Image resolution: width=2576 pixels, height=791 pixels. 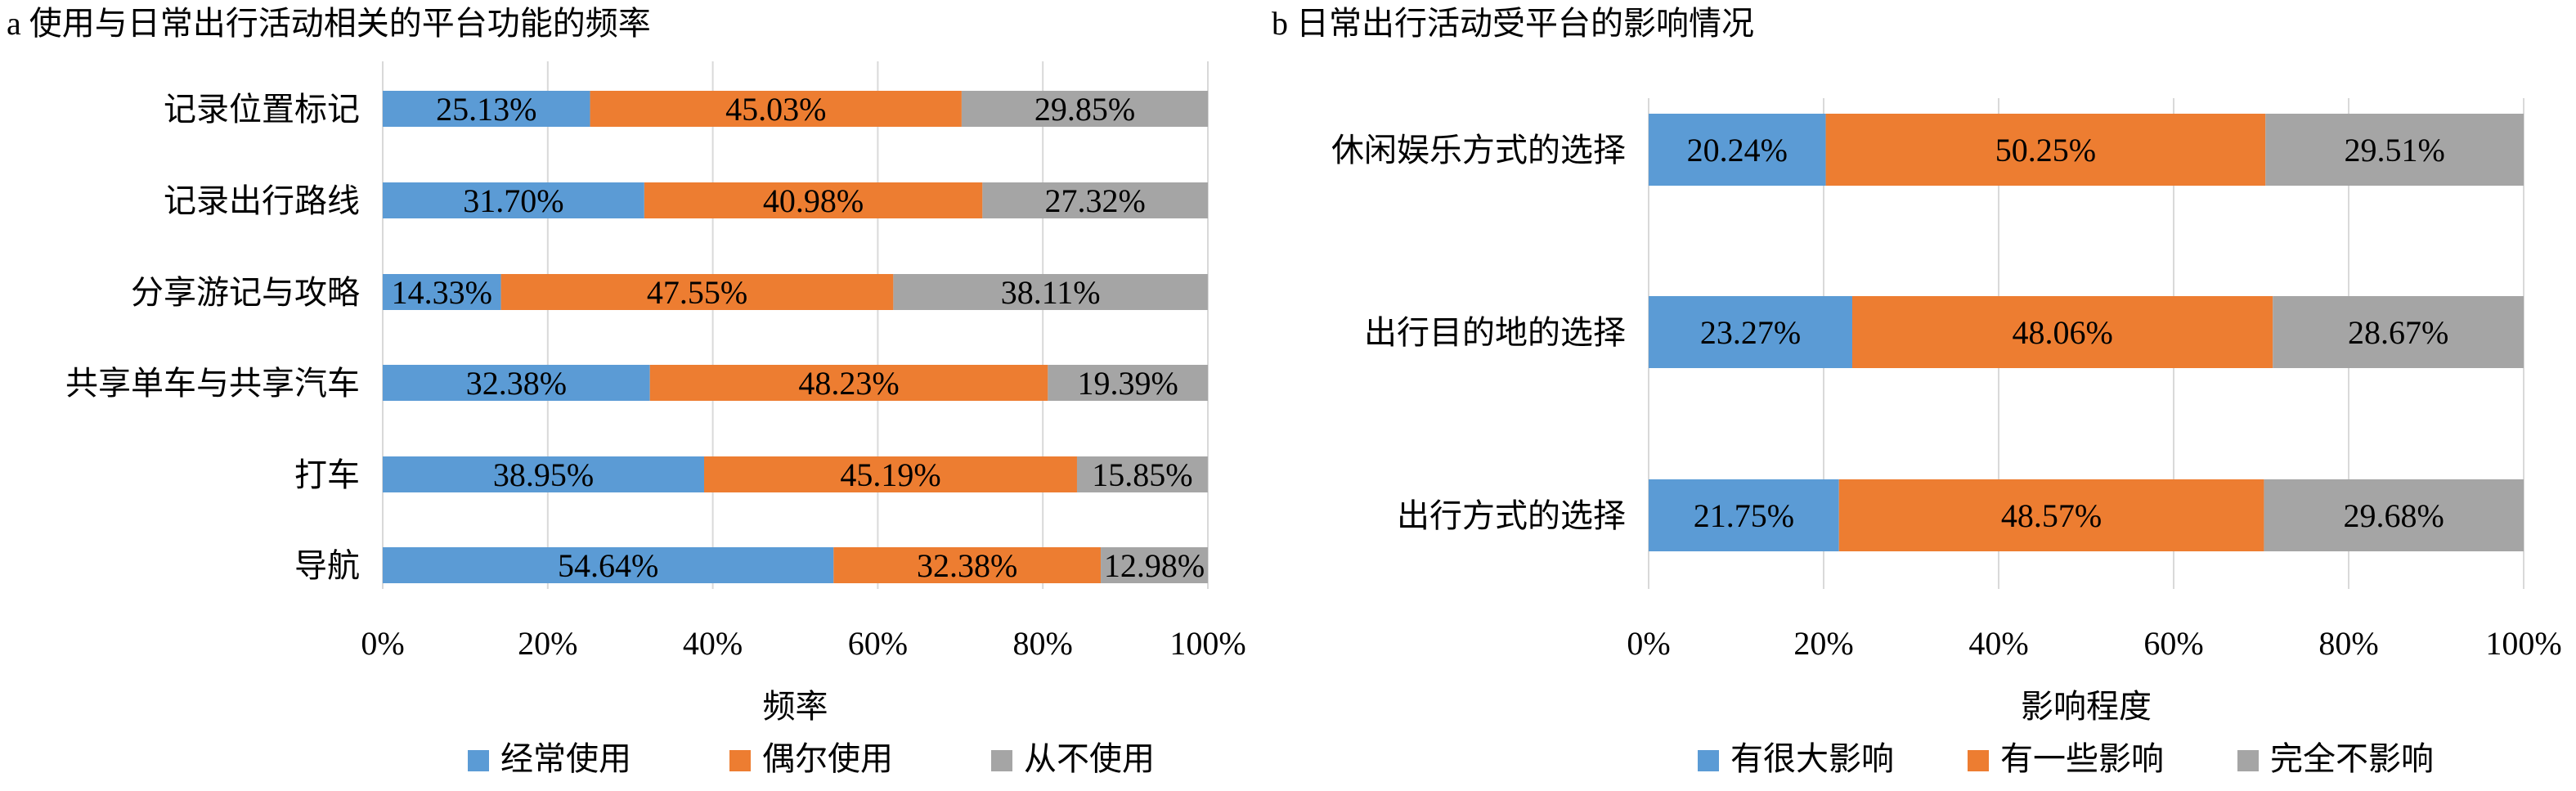 I want to click on data-label: 38.95%, so click(x=543, y=474).